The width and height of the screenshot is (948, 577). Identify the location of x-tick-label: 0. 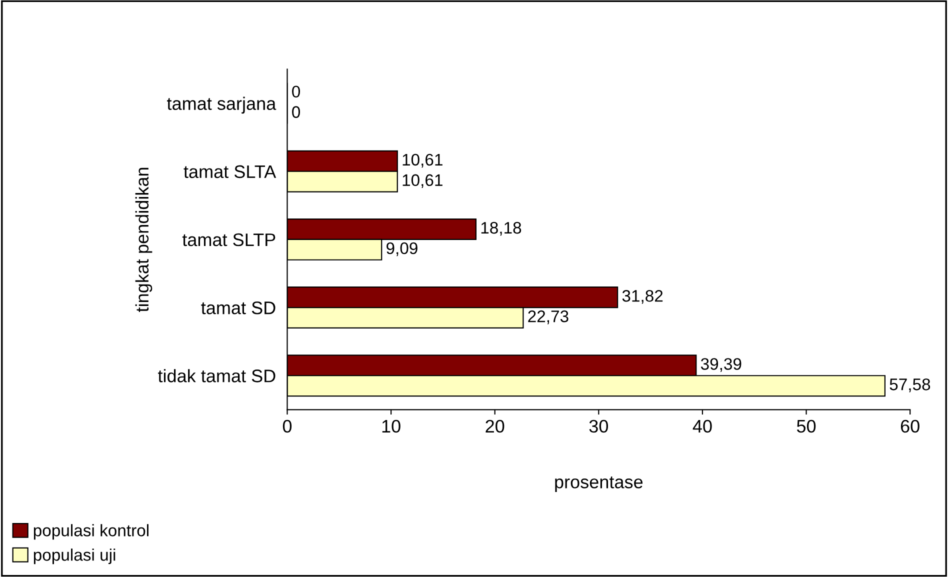
(287, 426).